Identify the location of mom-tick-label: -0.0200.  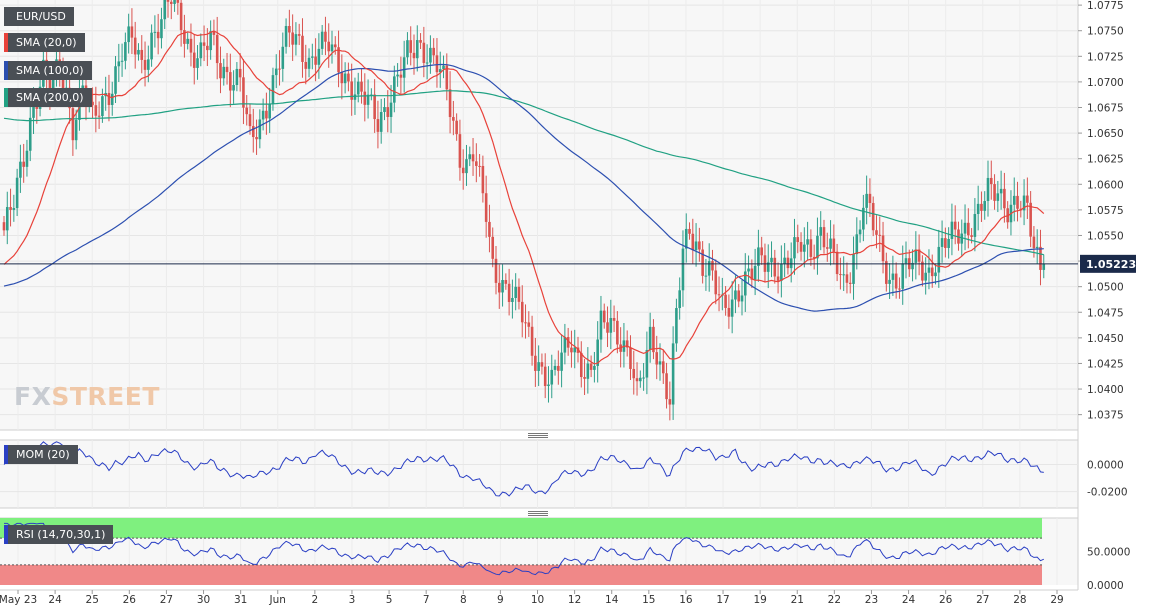
(1107, 493).